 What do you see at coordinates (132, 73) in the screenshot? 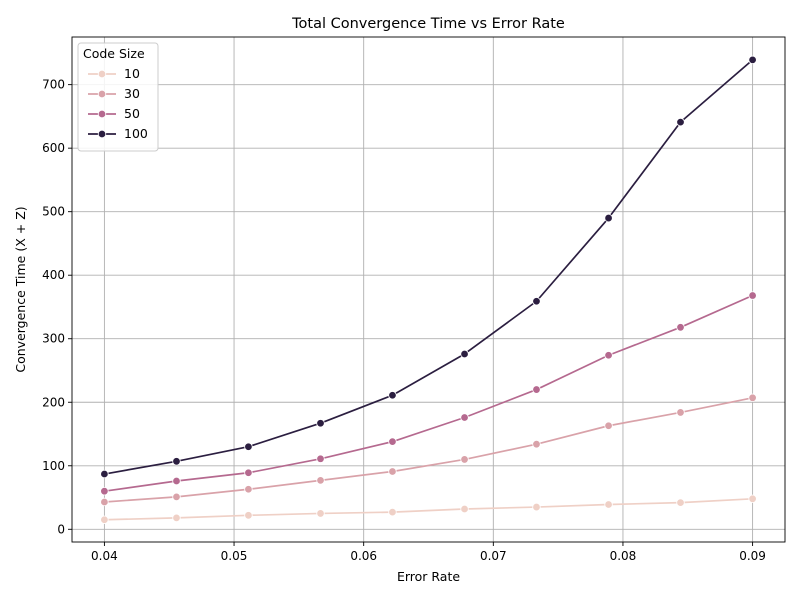
I see `legend-label: 10` at bounding box center [132, 73].